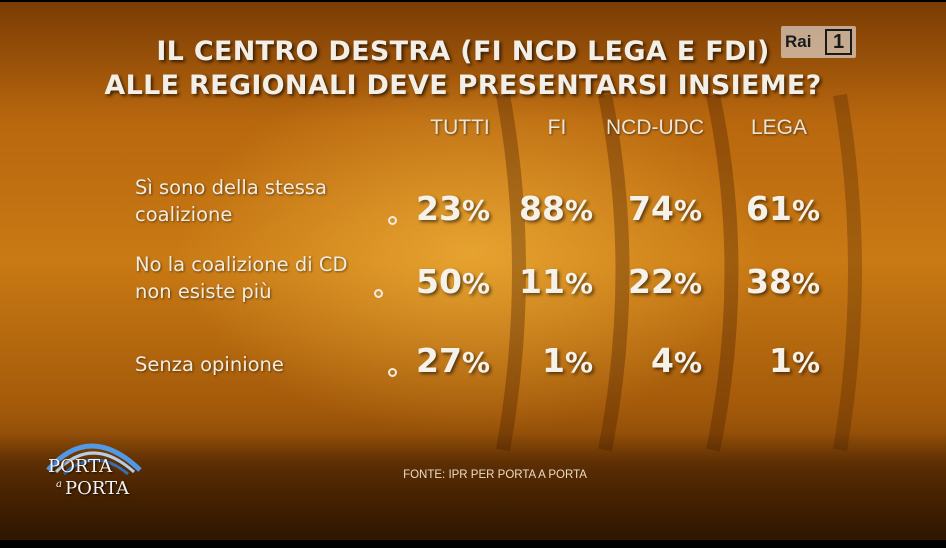 Image resolution: width=946 pixels, height=548 pixels. What do you see at coordinates (463, 85) in the screenshot?
I see `chart-title-line-2: ALLE REGIONALI DEVE PRESENTARSI INSIEME?` at bounding box center [463, 85].